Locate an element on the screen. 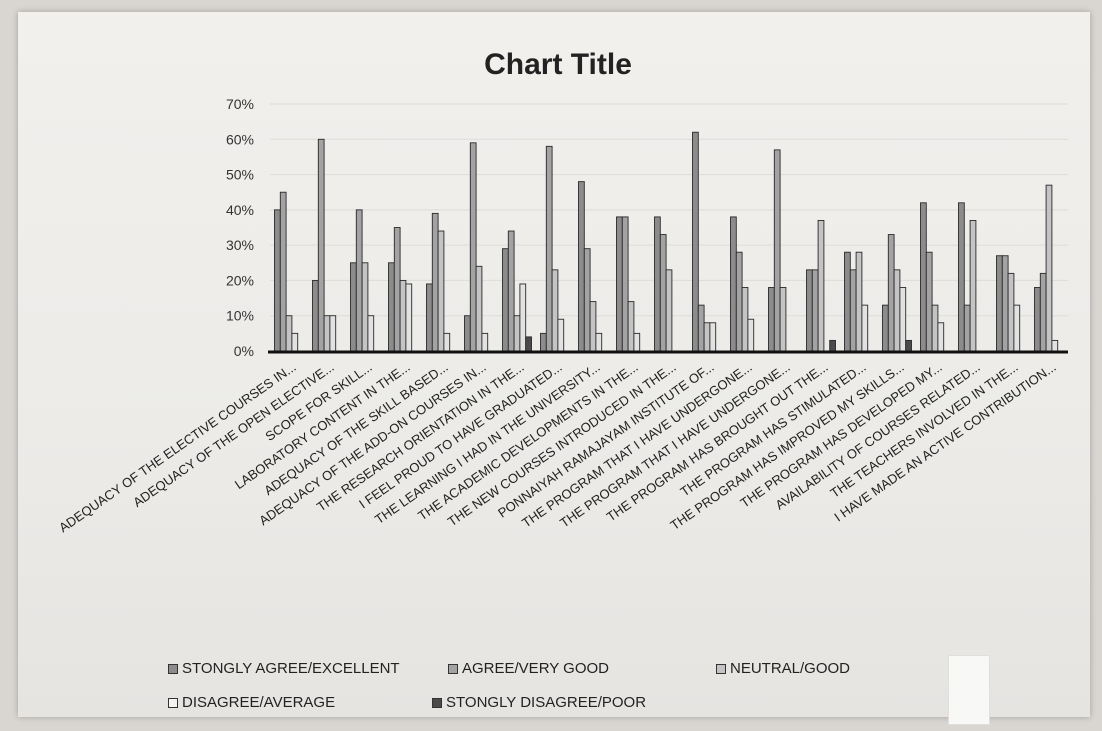  y-tick-label: 30% is located at coordinates (240, 245).